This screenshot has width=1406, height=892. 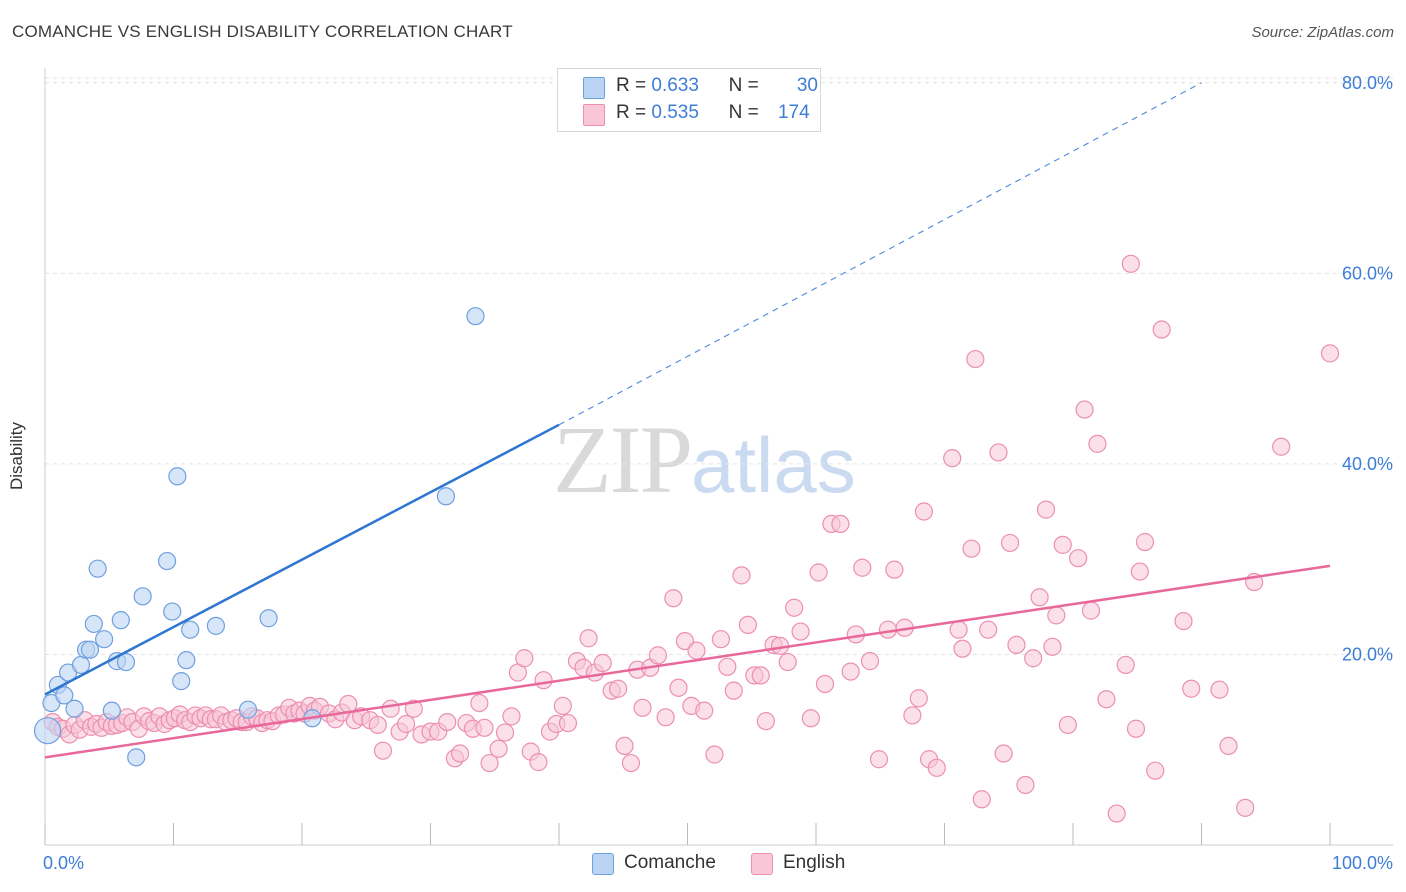 What do you see at coordinates (793, 112) in the screenshot?
I see `n-value-english: 174` at bounding box center [793, 112].